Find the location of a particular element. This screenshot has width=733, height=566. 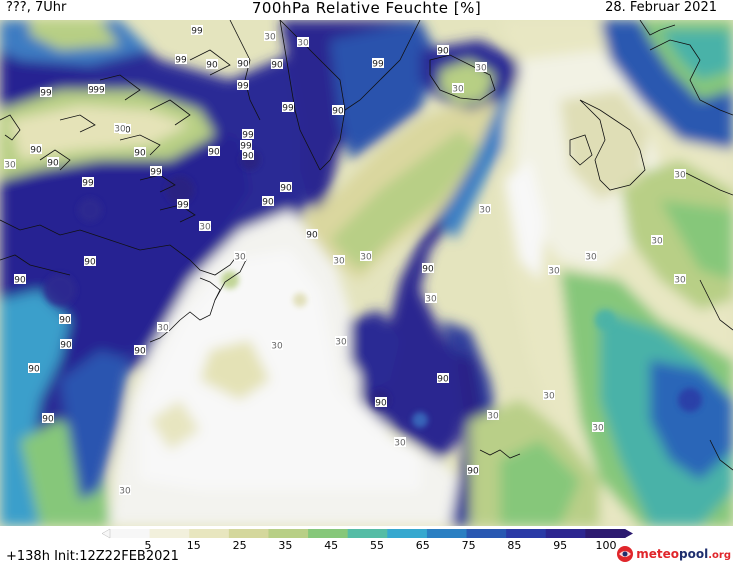

forecast-time-label: ???, 7Uhr is located at coordinates (36, 7).